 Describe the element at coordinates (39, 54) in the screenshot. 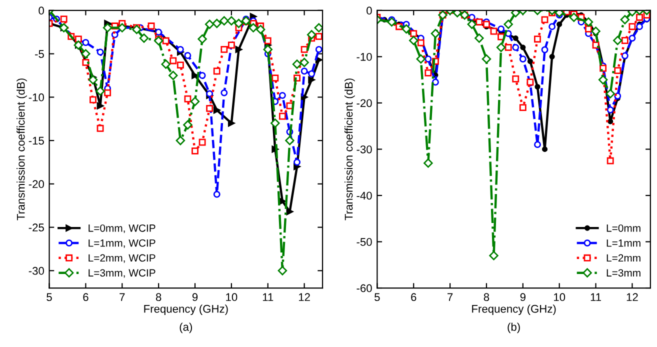

I see `y-tick-label: -5` at that location.